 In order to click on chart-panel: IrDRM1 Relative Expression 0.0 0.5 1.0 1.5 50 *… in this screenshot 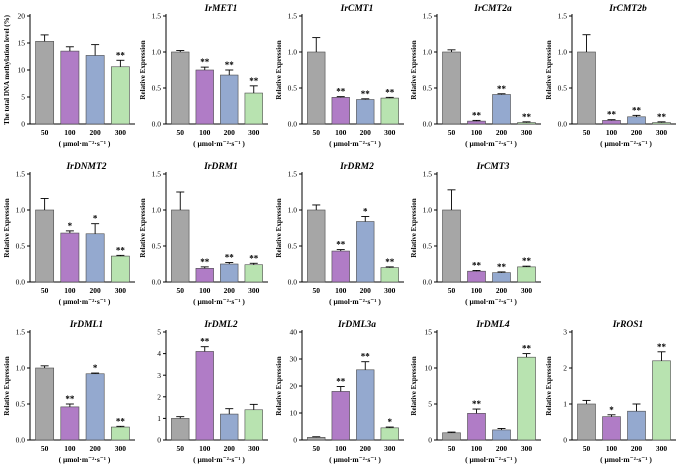, I will do `click(203, 234)`.